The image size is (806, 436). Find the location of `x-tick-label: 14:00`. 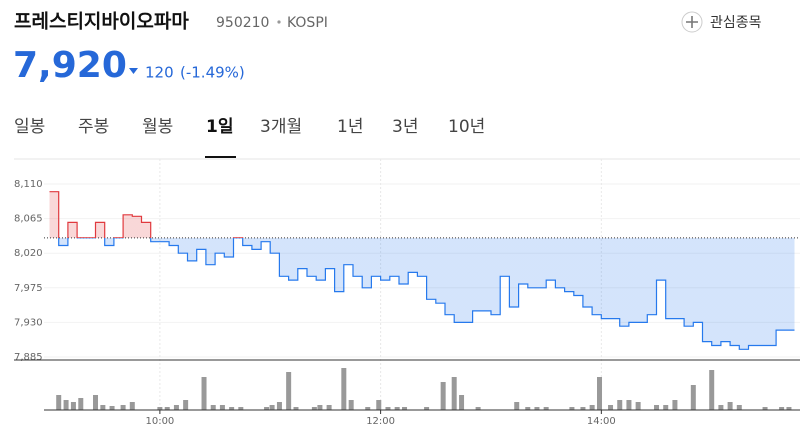

x-tick-label: 14:00 is located at coordinates (601, 421).